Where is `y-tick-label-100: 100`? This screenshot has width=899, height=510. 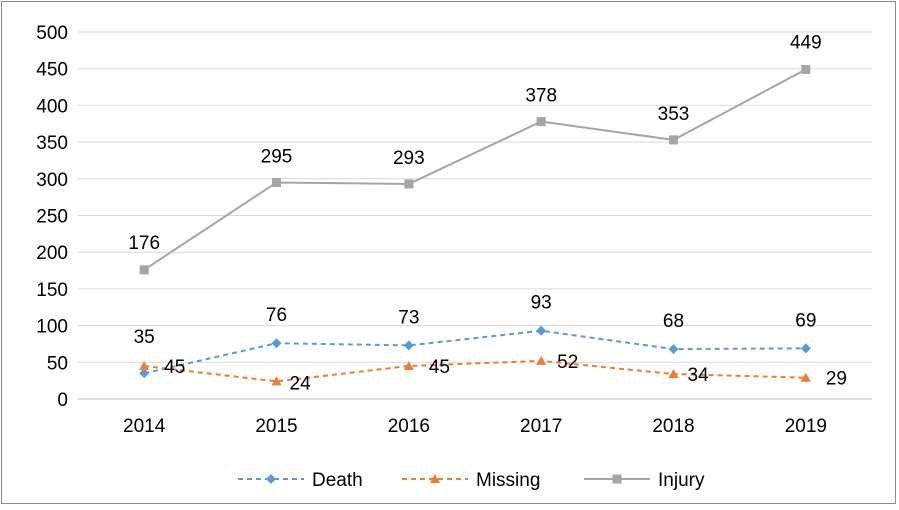
y-tick-label-100: 100 is located at coordinates (52, 327).